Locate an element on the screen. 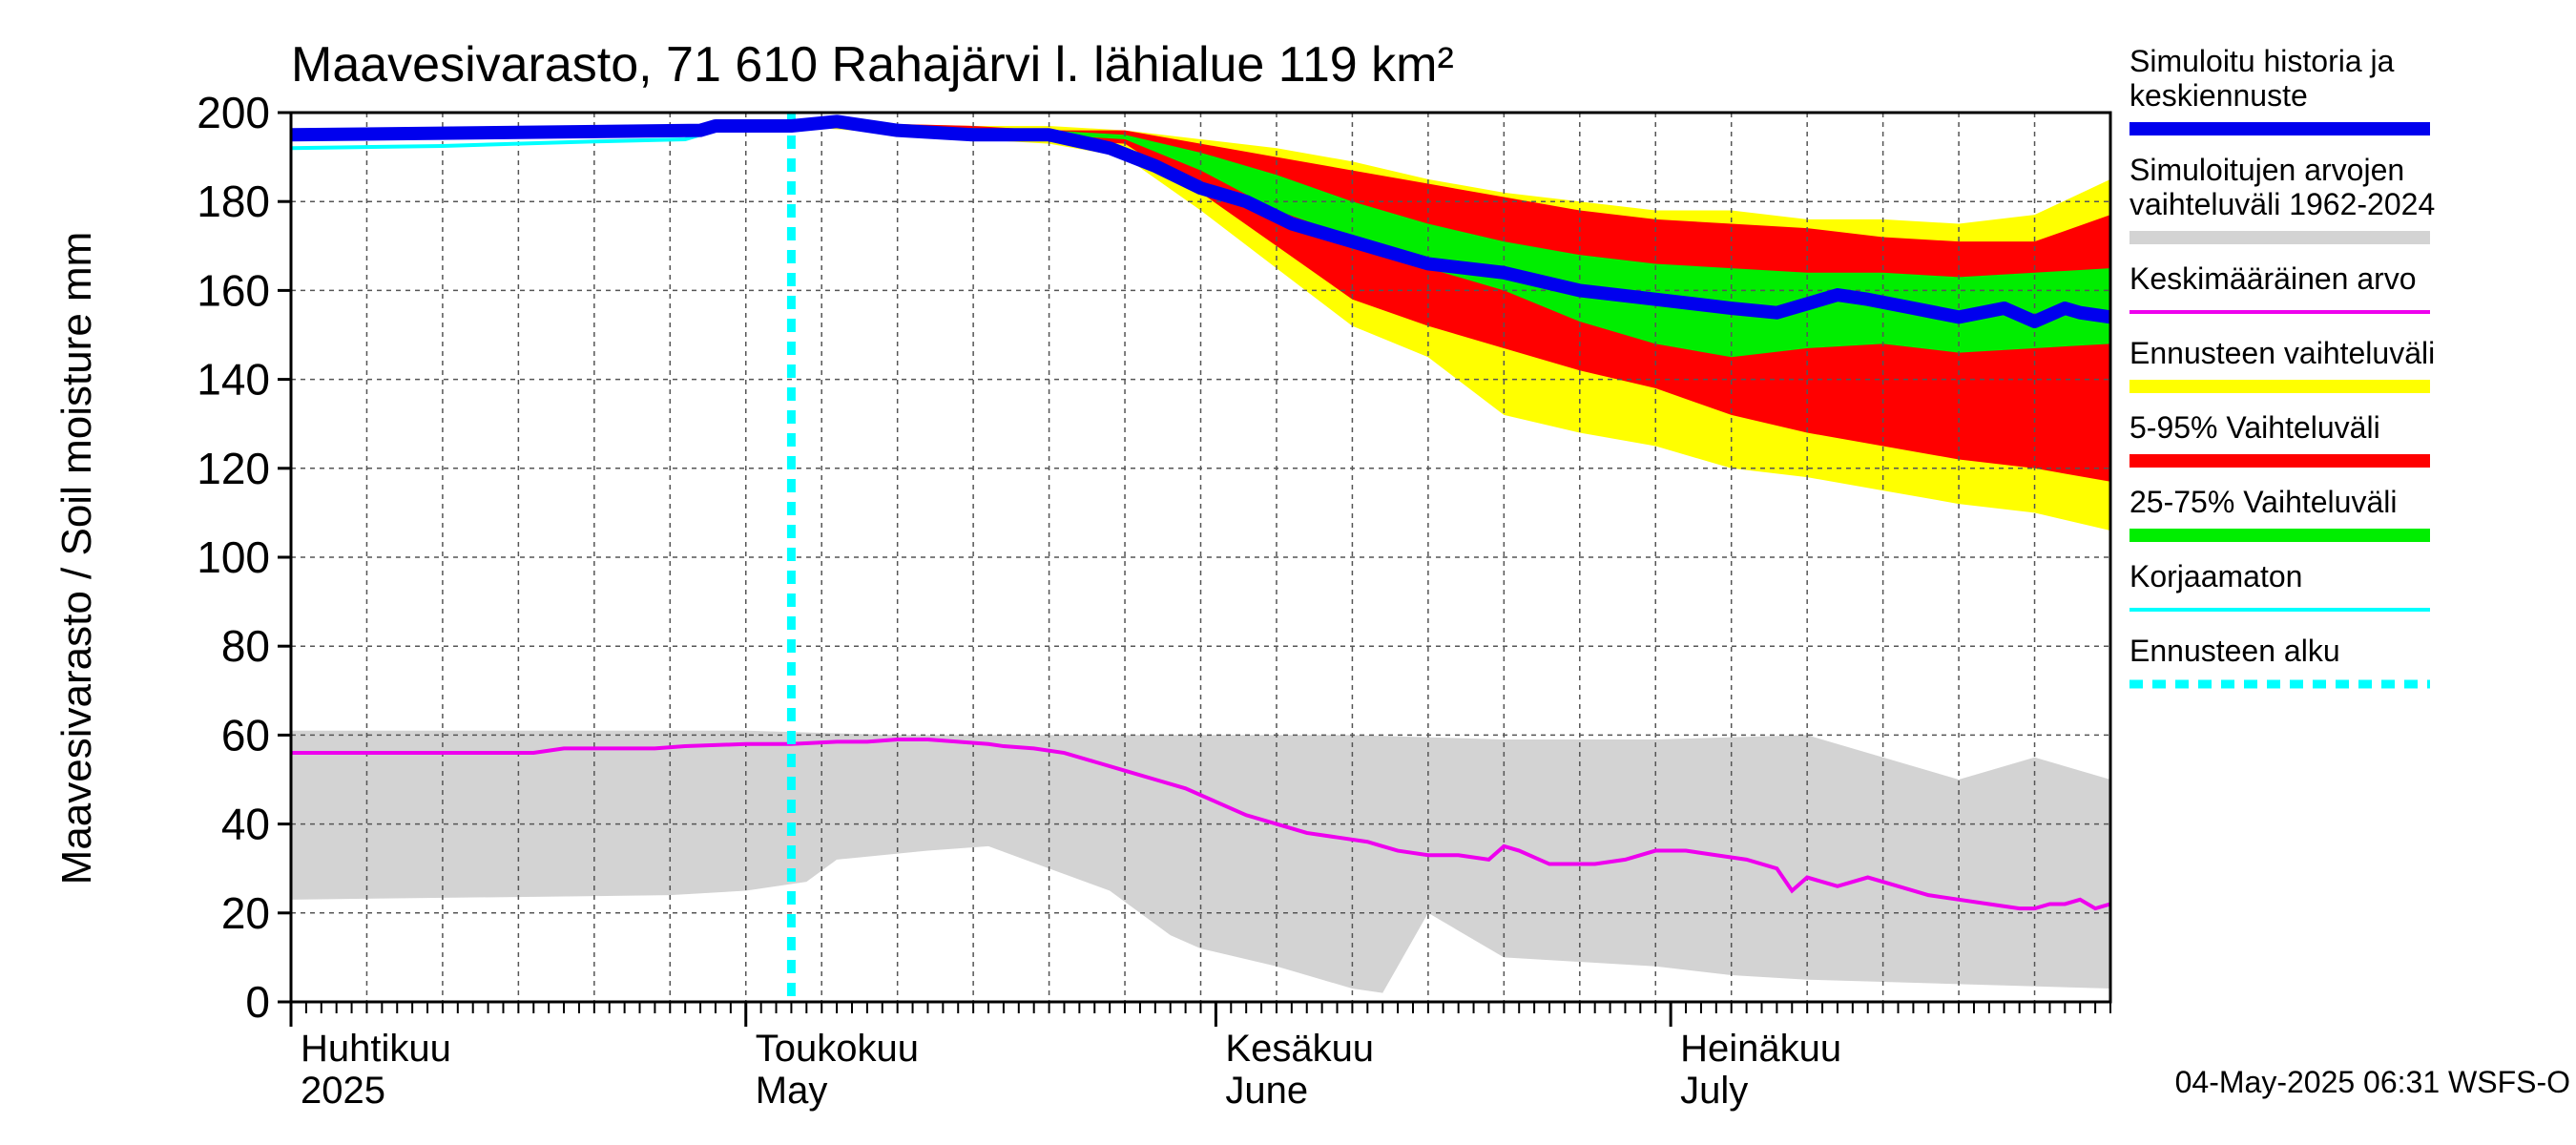 This screenshot has height=1145, width=2576. y-tick-label: 160 is located at coordinates (233, 290).